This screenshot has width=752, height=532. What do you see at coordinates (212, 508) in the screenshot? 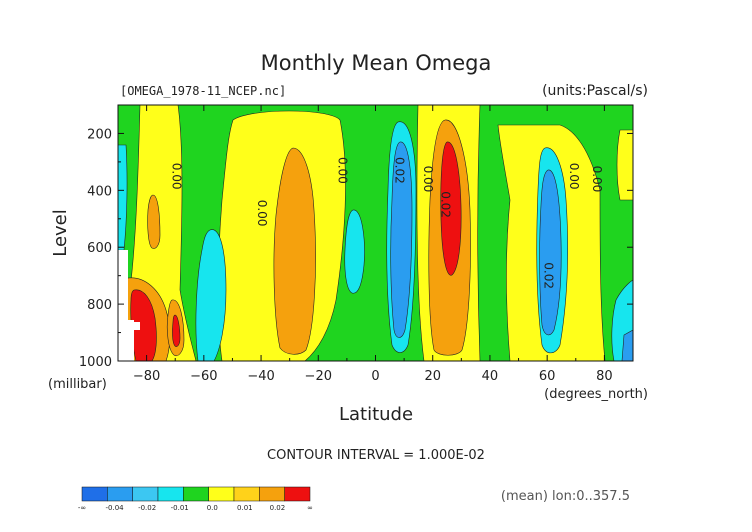
I see `colorbar-label: 0.0` at bounding box center [212, 508].